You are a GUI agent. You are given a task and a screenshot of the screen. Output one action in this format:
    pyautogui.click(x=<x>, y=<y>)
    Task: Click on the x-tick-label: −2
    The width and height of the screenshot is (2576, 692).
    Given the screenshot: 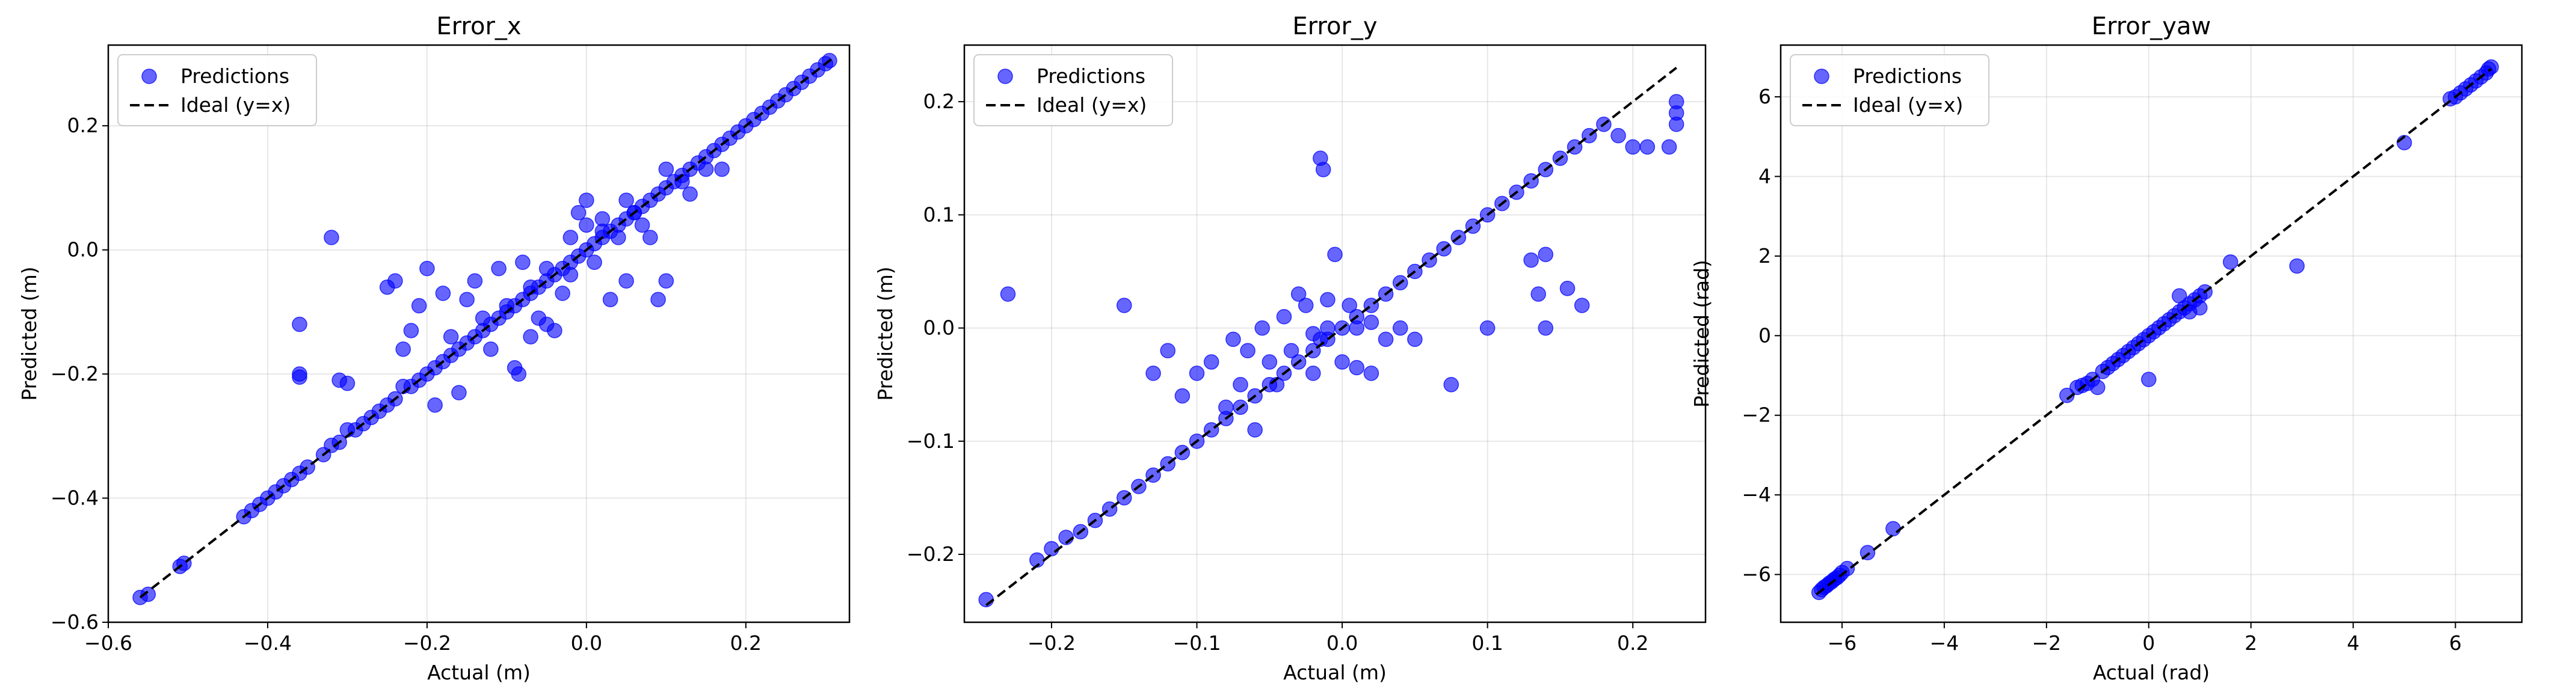 What is the action you would take?
    pyautogui.click(x=2046, y=643)
    